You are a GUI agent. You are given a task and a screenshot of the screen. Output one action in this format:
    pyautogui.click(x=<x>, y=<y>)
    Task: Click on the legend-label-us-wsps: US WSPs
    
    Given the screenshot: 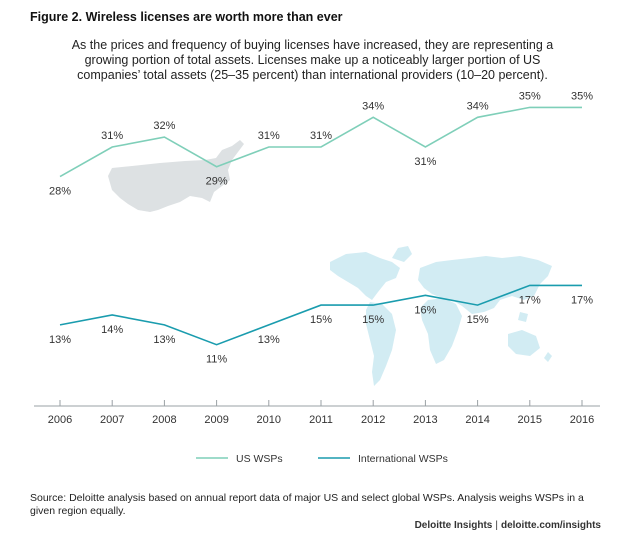 What is the action you would take?
    pyautogui.click(x=259, y=459)
    